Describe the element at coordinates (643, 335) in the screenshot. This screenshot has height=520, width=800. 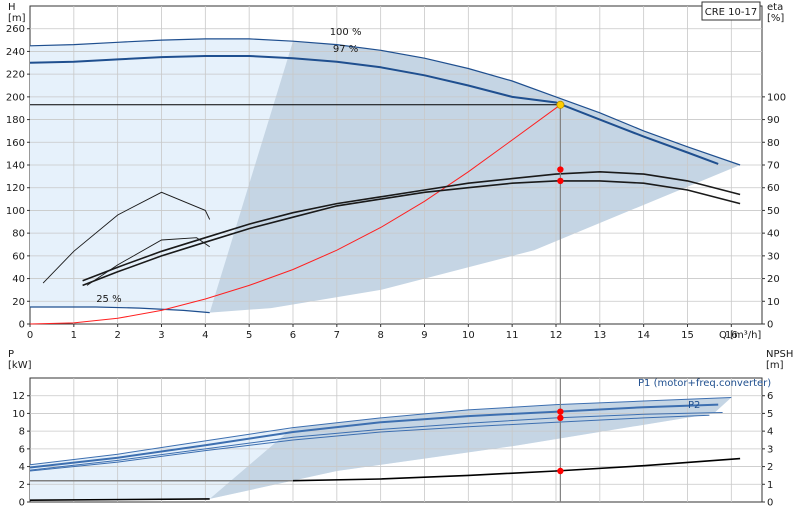
I see `tick-label-x: 14` at that location.